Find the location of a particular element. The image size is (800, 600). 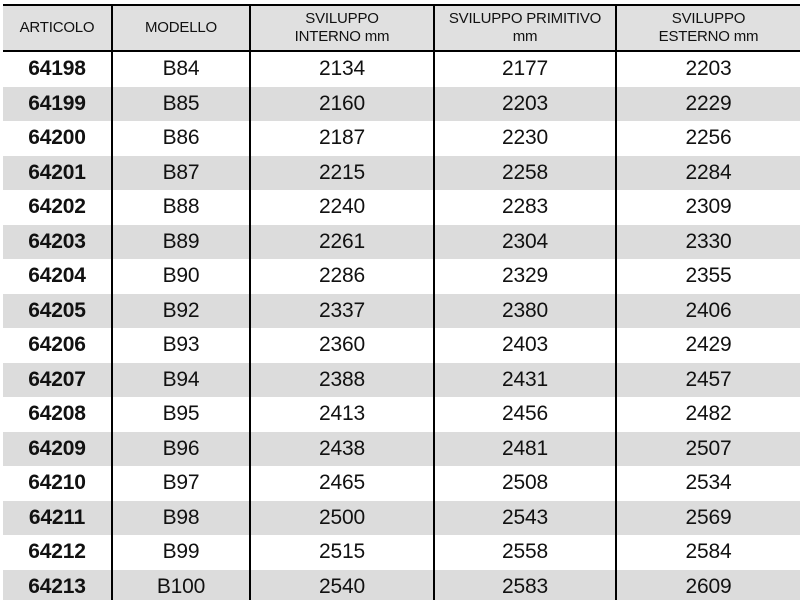

cell-modello: B96 is located at coordinates (180, 448).